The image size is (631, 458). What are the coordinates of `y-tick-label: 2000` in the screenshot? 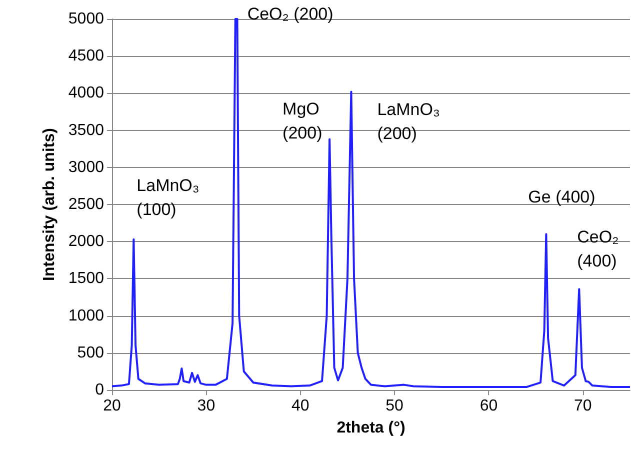 It's located at (86, 241).